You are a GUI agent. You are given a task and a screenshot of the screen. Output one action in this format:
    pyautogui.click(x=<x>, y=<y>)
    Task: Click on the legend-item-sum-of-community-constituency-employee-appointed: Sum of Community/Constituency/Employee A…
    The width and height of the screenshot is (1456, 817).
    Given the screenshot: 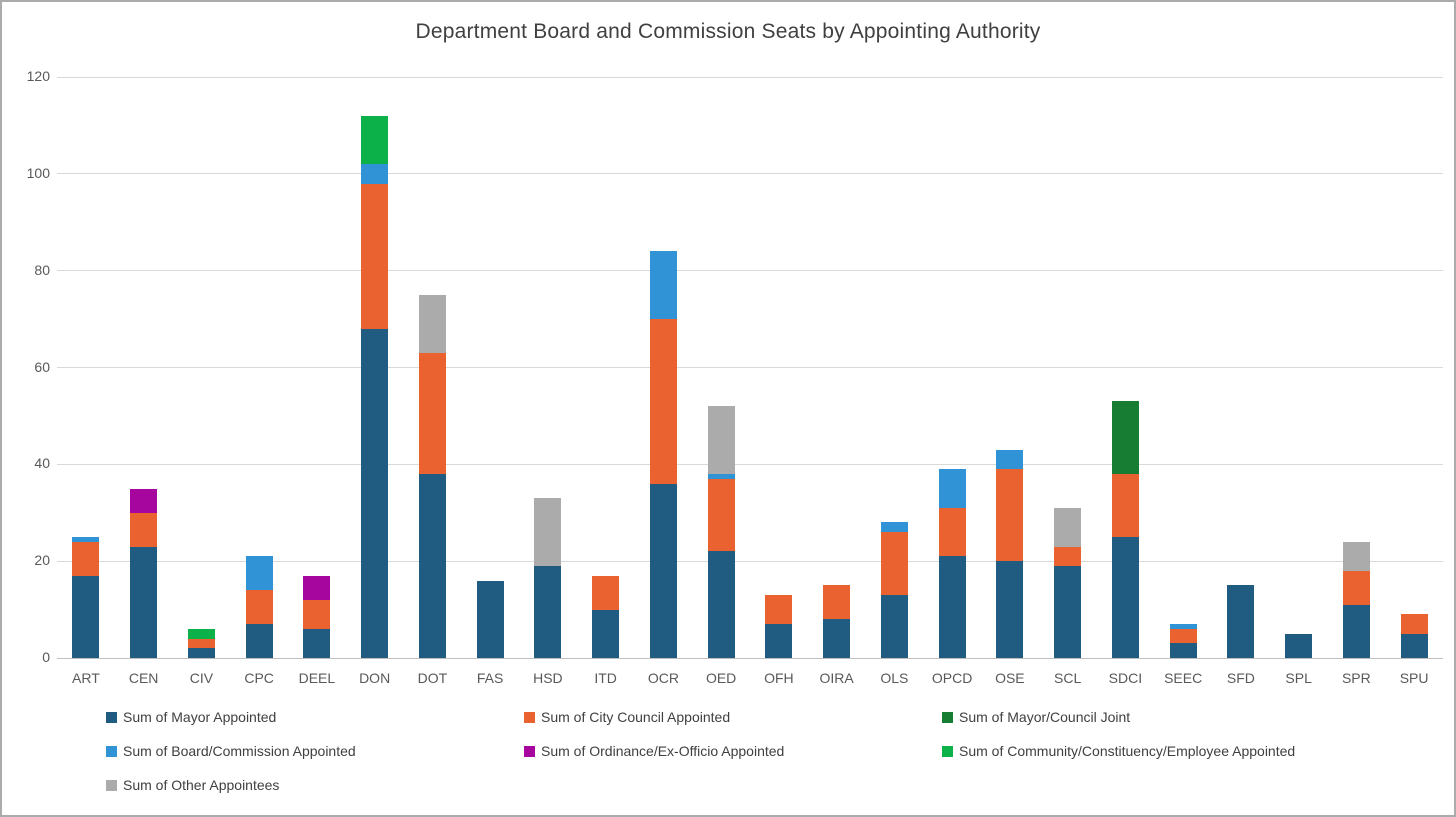 What is the action you would take?
    pyautogui.click(x=1118, y=751)
    